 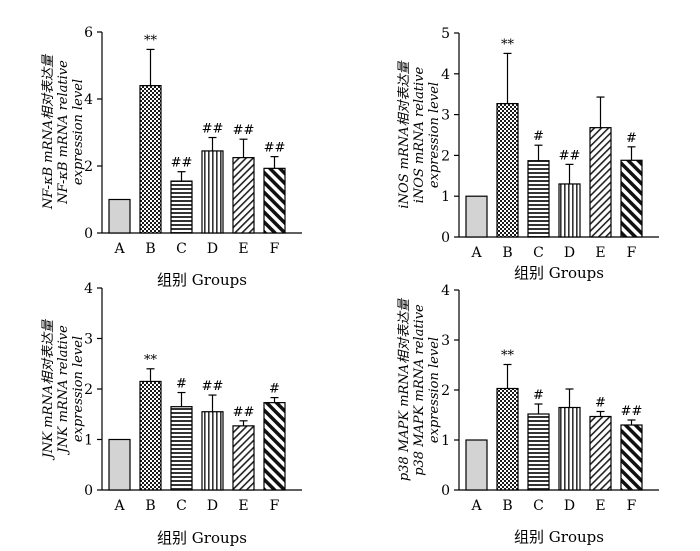 What do you see at coordinates (88, 33) in the screenshot?
I see `y-tick-label: 6` at bounding box center [88, 33].